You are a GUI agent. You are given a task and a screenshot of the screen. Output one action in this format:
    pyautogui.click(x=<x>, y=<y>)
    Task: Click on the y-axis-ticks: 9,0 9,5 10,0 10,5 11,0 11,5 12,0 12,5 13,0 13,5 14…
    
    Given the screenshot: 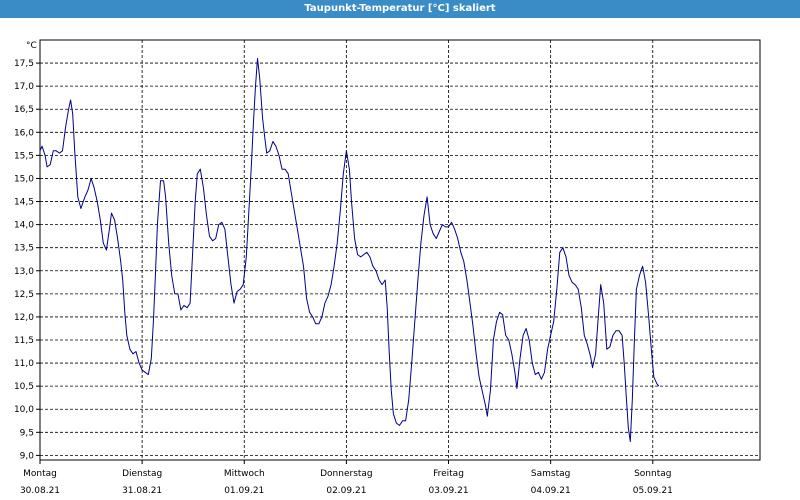 What is the action you would take?
    pyautogui.click(x=27, y=260)
    